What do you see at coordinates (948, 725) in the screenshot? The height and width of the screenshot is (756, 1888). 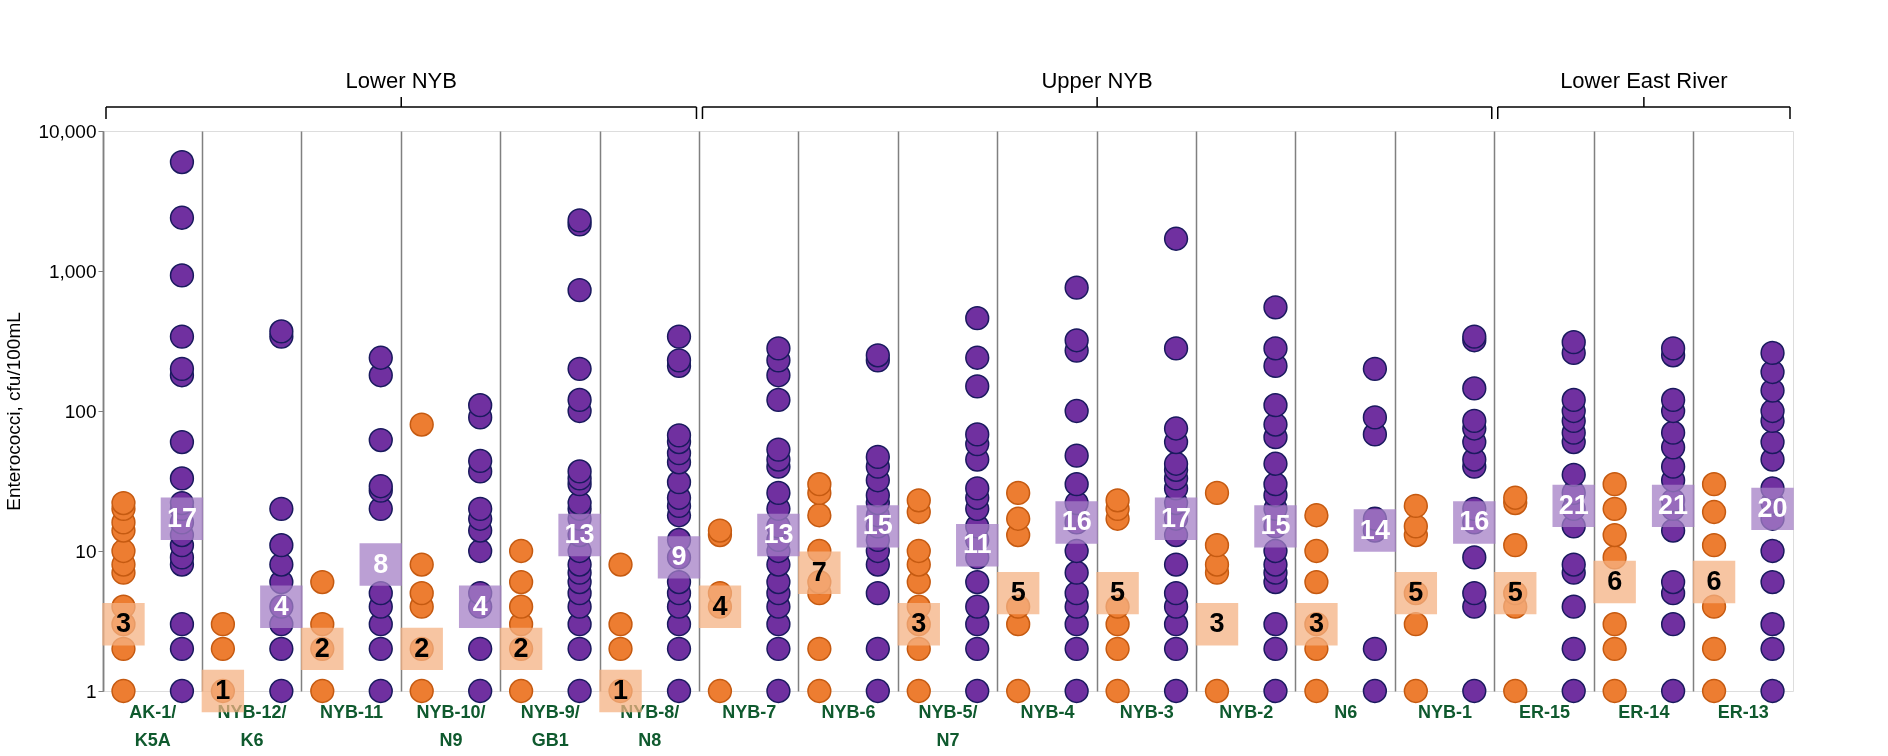 I see `x-tick-label: NYB-5/N7` at bounding box center [948, 725].